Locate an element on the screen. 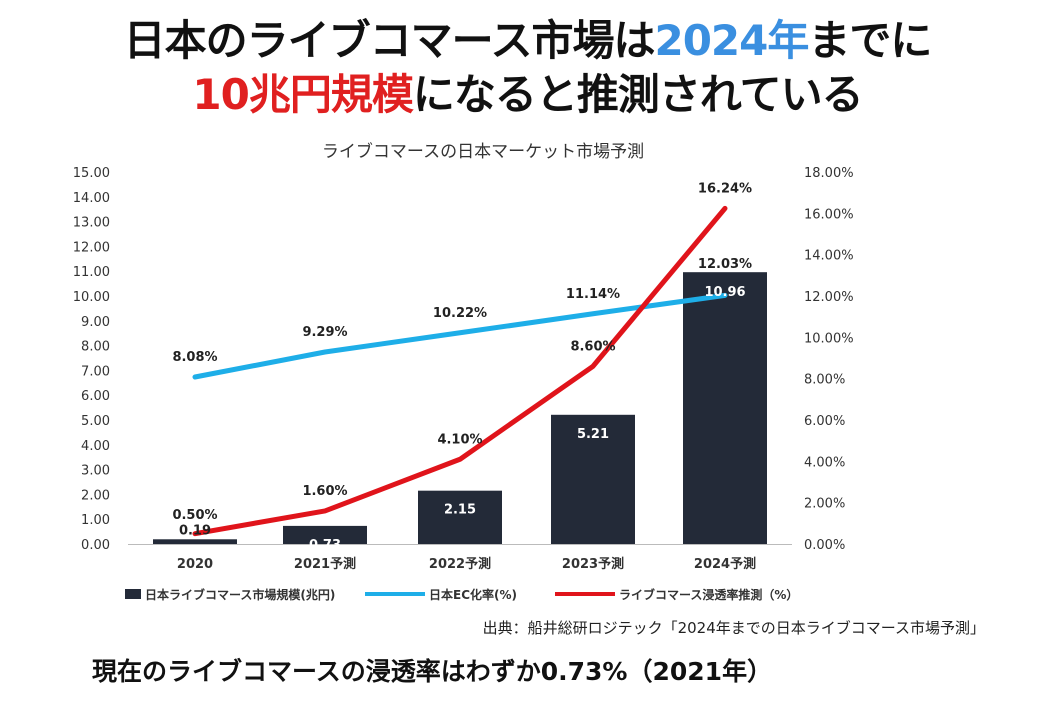  right-tick-label: 14.00% is located at coordinates (829, 256).